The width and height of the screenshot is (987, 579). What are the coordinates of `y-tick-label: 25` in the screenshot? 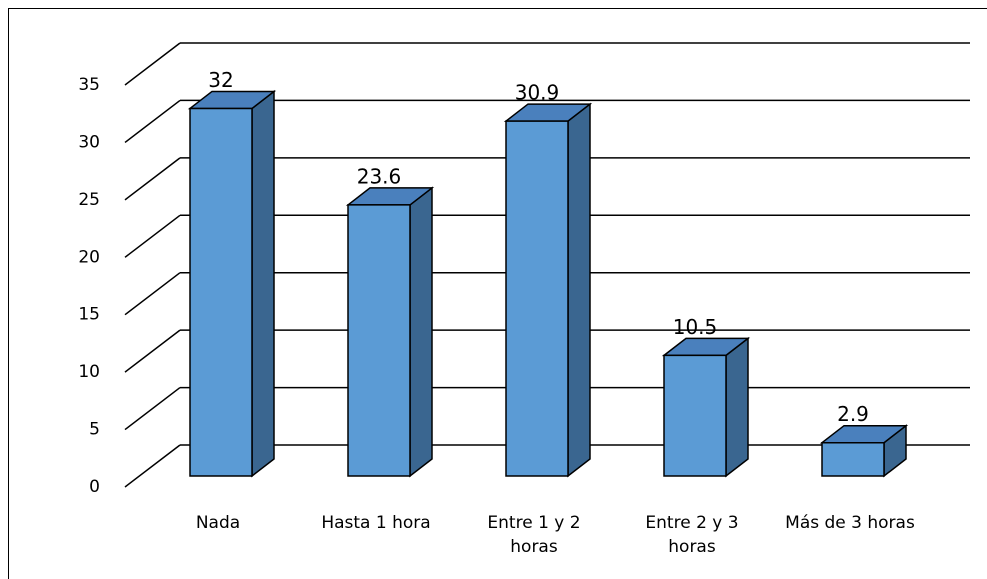 It's located at (89, 200).